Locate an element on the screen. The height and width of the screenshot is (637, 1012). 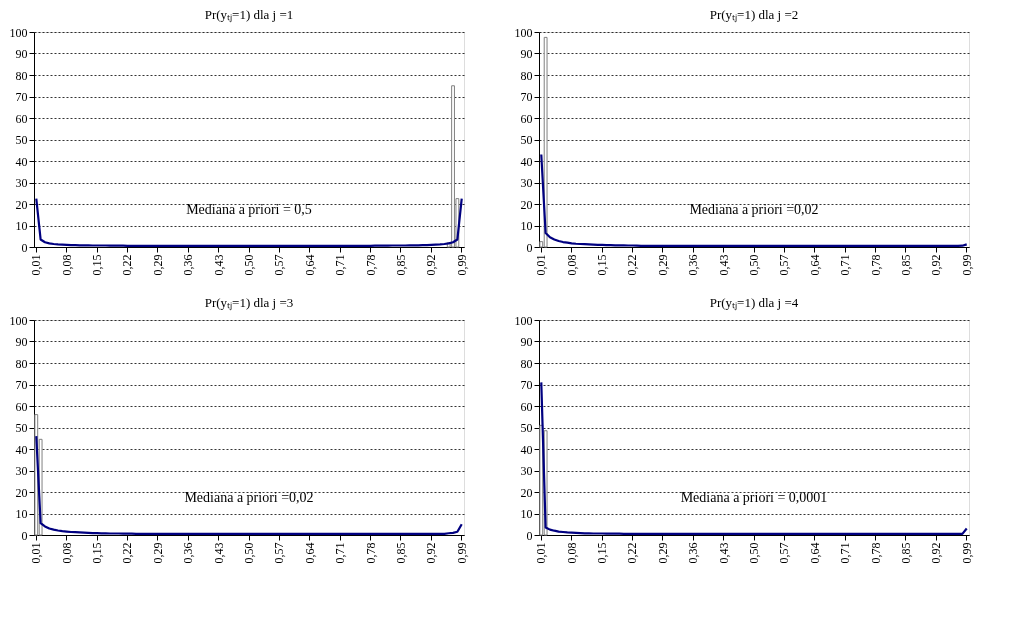
annotation: Mediana a priori = 0,0001 is located at coordinates (754, 498).